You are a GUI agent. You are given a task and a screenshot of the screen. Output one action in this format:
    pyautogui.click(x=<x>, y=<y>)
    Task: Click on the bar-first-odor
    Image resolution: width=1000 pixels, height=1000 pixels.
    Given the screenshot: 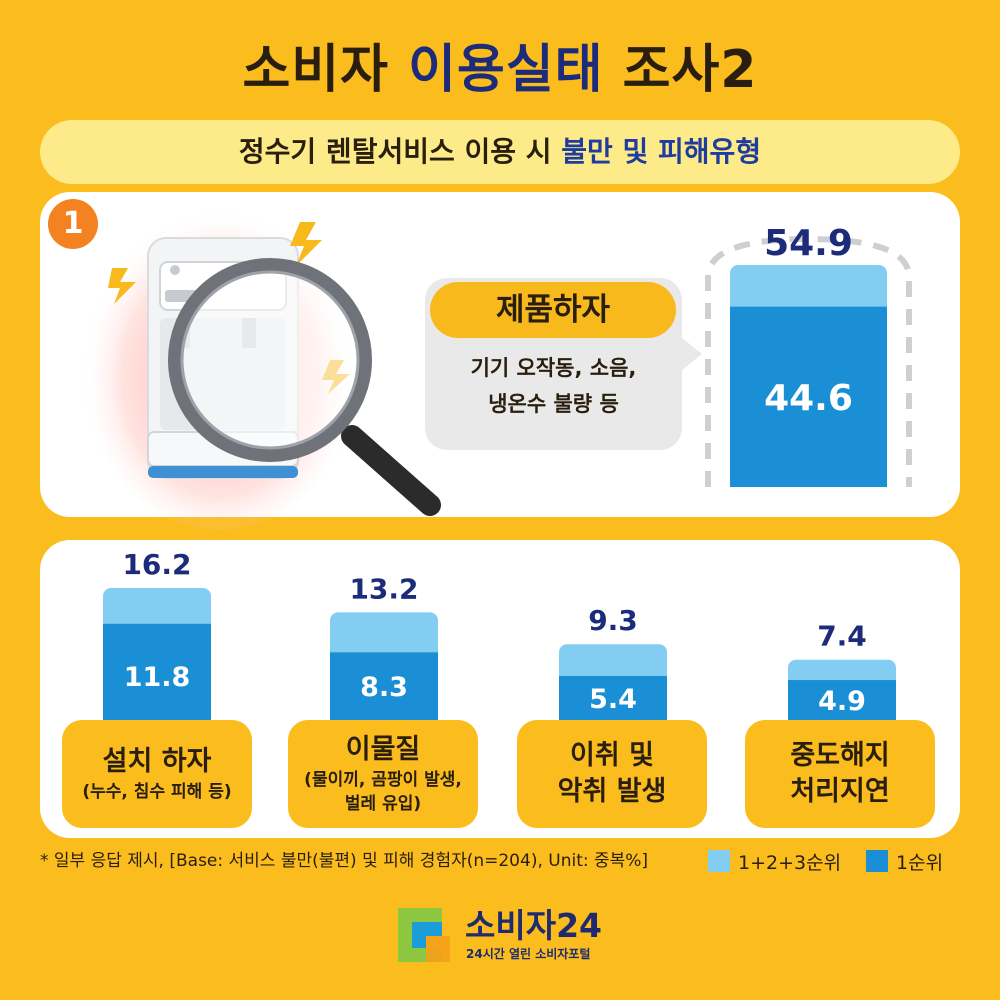 What is the action you would take?
    pyautogui.click(x=613, y=697)
    